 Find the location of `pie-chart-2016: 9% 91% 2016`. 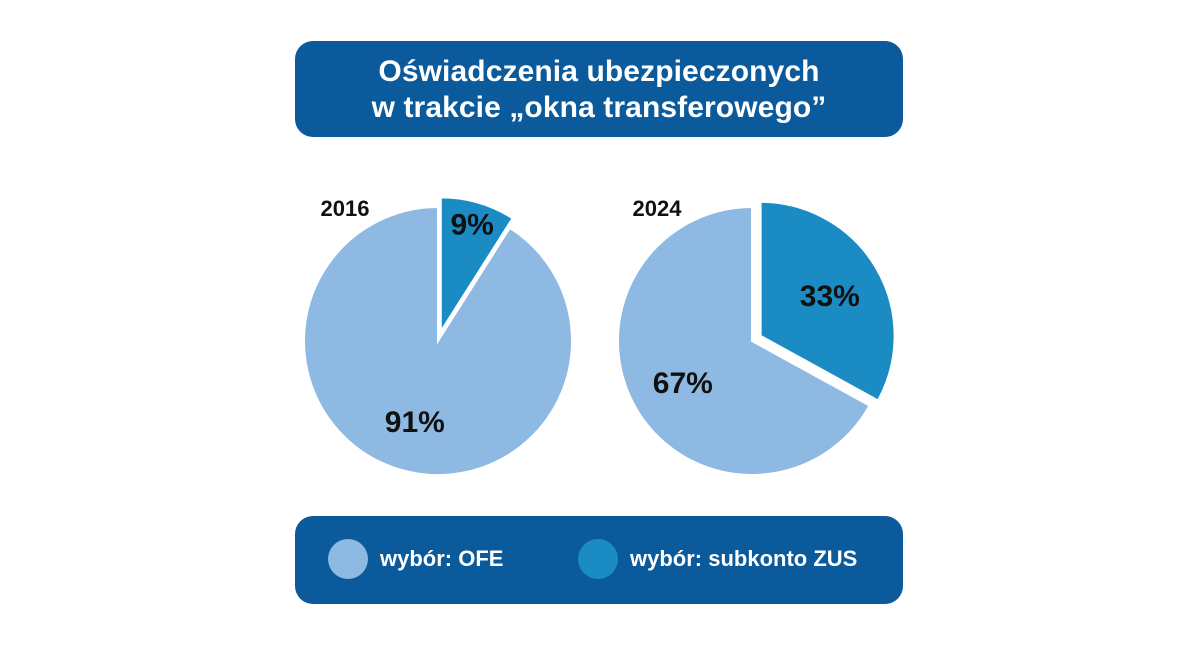

pie-chart-2016: 9% 91% 2016 is located at coordinates (438, 336).